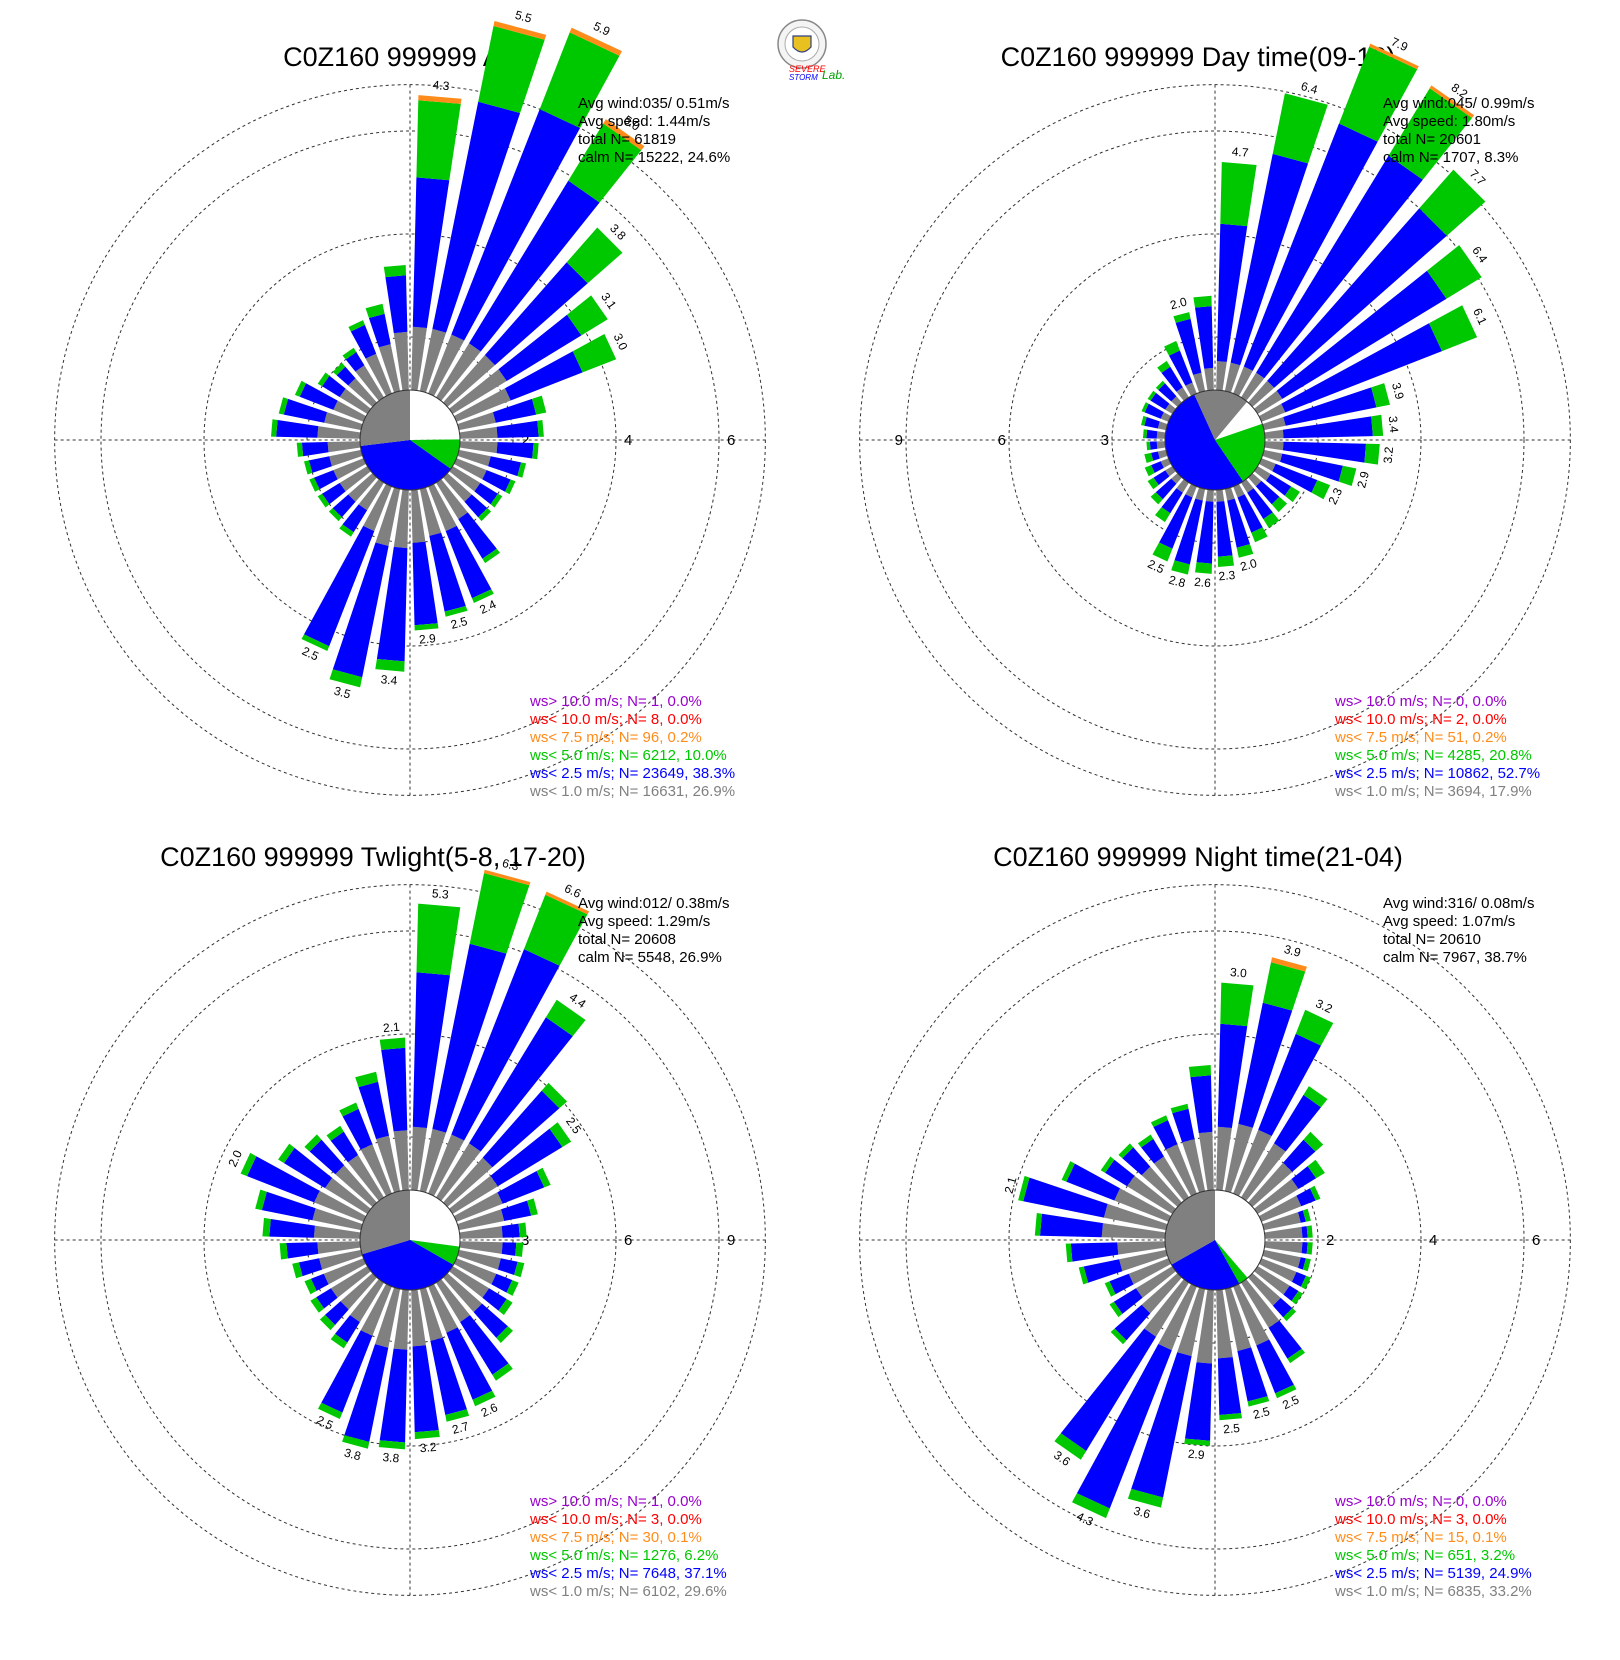 This screenshot has width=1620, height=1660. What do you see at coordinates (608, 301) in the screenshot?
I see `bar-value-label: 3.1` at bounding box center [608, 301].